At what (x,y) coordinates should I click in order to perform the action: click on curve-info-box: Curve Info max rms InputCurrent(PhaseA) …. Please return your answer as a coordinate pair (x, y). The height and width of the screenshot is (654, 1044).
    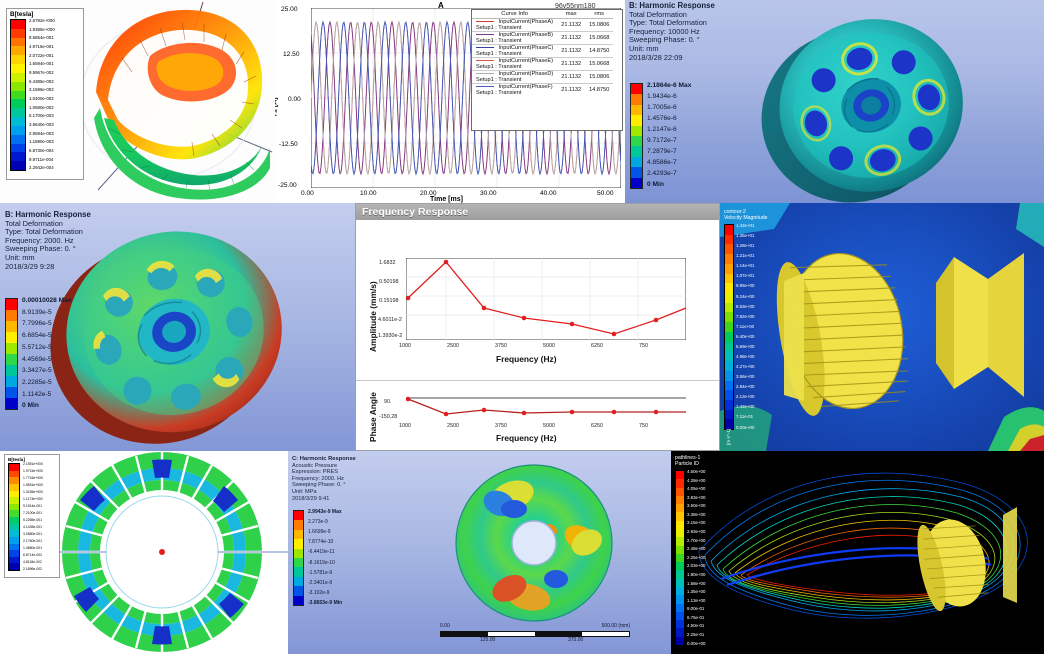
    Looking at the image, I should click on (547, 70).